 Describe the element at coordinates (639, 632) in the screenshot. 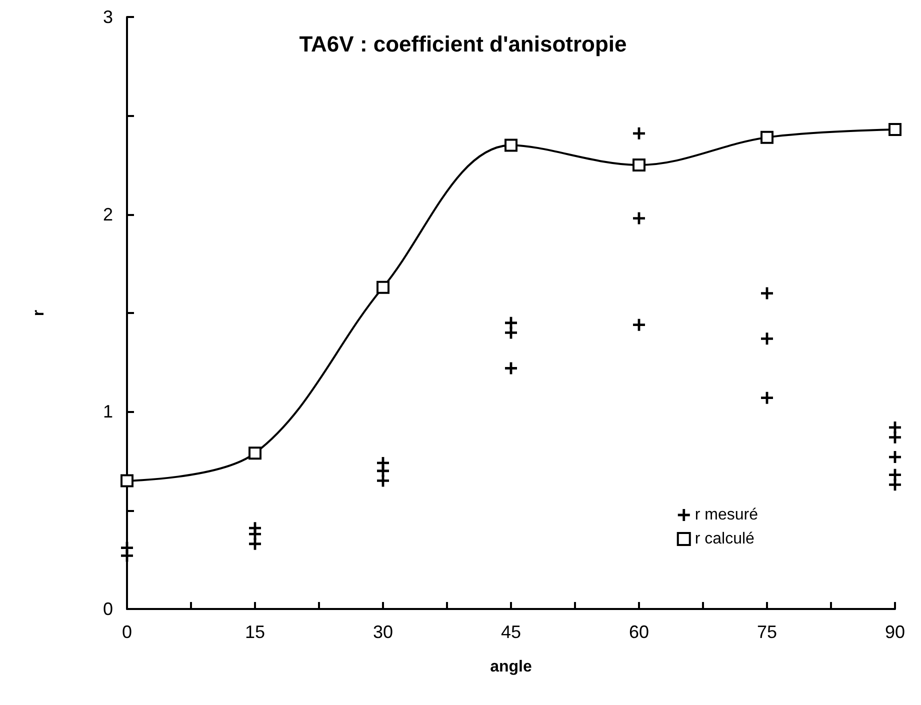

I see `x-tick-label: 60` at that location.